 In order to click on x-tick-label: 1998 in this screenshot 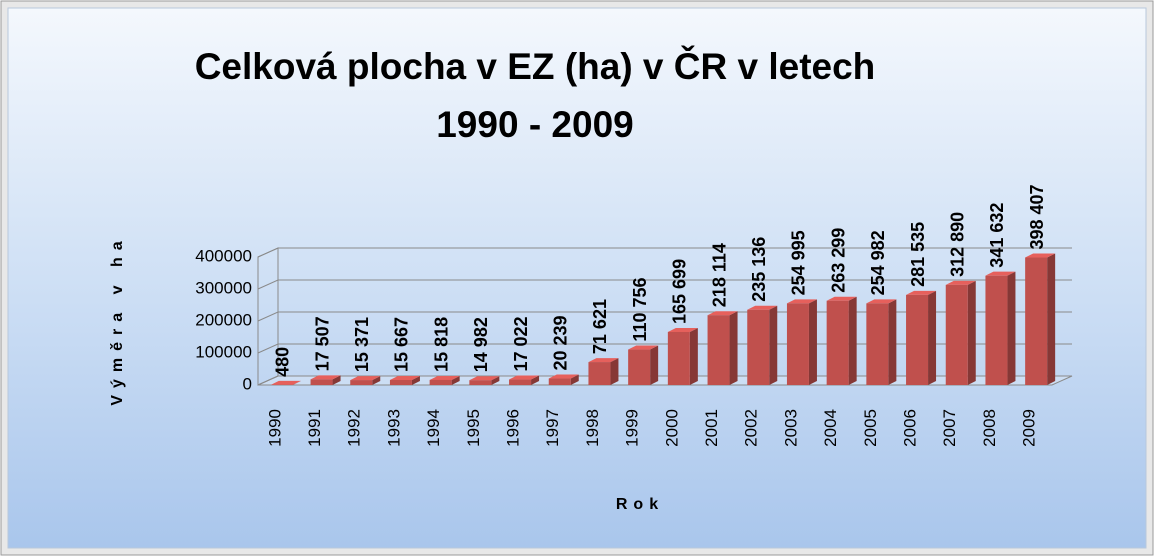, I will do `click(592, 428)`.